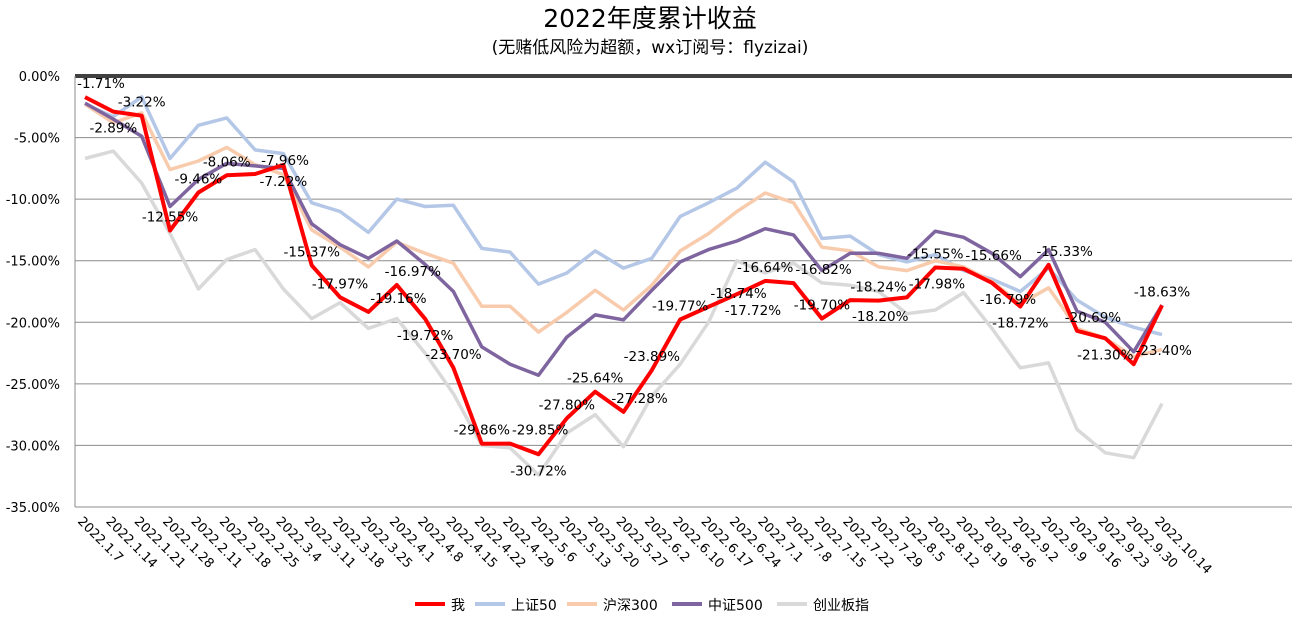 Image resolution: width=1299 pixels, height=620 pixels. What do you see at coordinates (823, 270) in the screenshot?
I see `data-label: -16.82%` at bounding box center [823, 270].